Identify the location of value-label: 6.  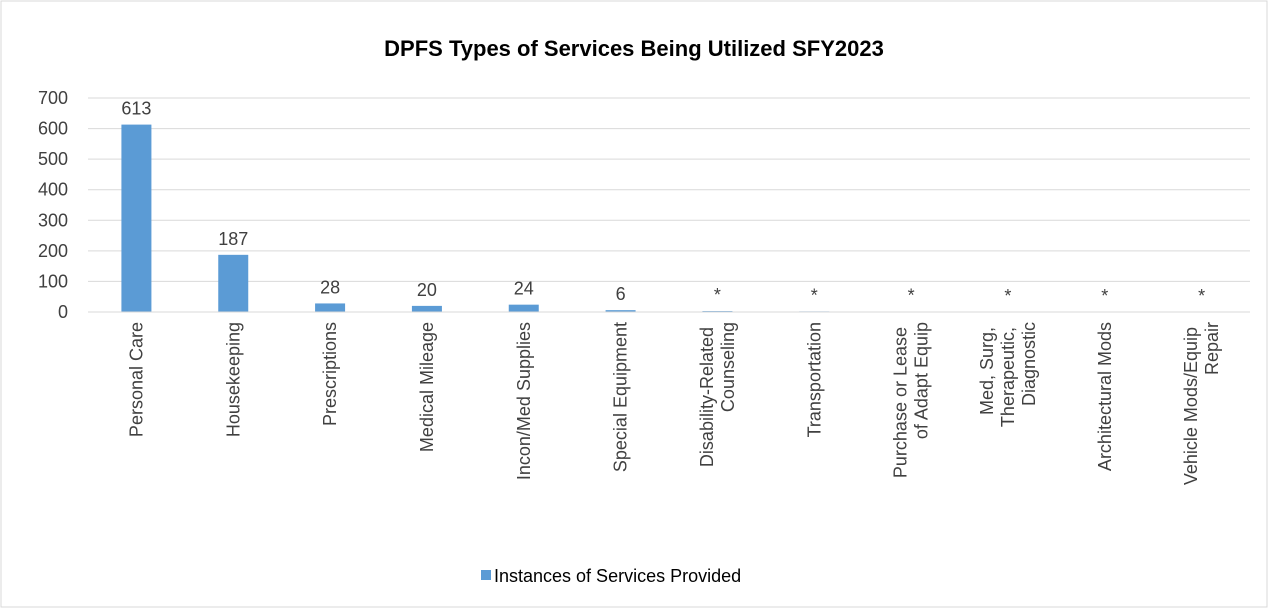
(621, 294).